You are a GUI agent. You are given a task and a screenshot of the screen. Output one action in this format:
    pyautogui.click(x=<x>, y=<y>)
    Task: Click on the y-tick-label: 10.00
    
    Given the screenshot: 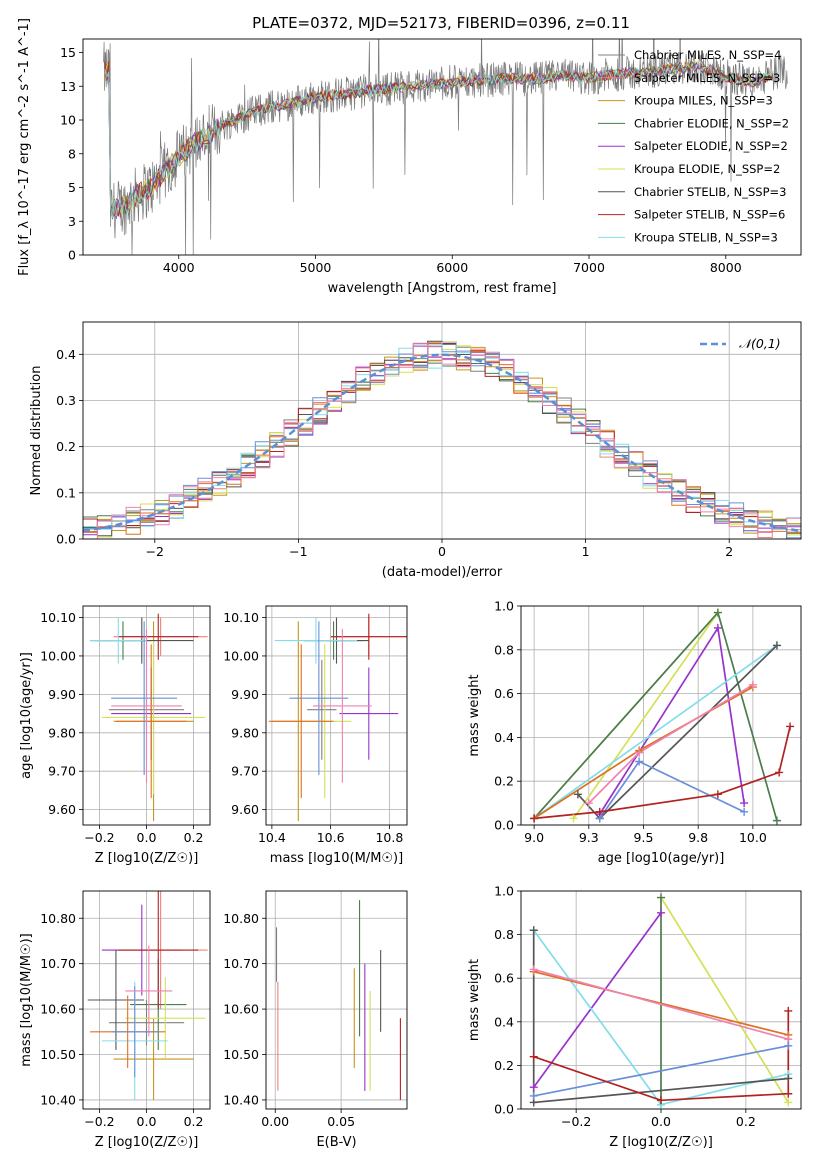 What is the action you would take?
    pyautogui.click(x=58, y=655)
    